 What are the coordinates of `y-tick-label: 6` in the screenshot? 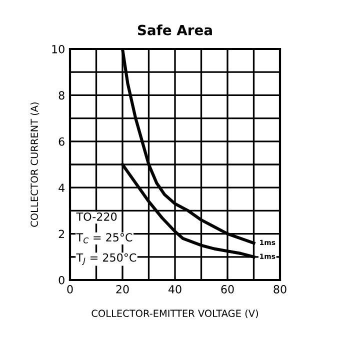 It's located at (61, 141).